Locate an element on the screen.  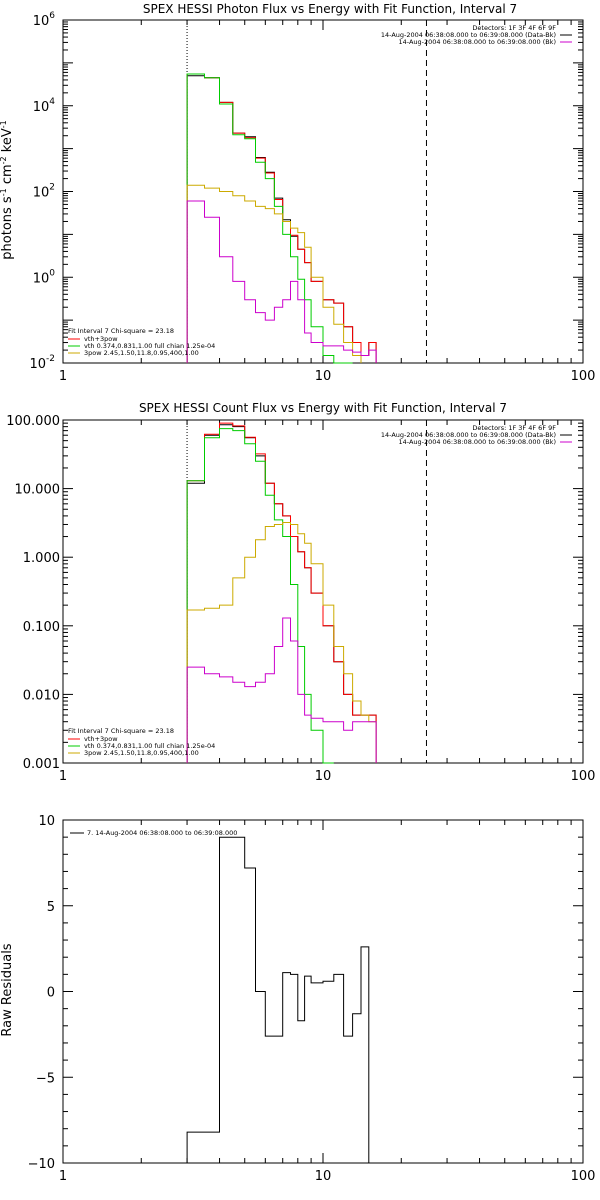
y-tick-label: −10 is located at coordinates (41, 1164).